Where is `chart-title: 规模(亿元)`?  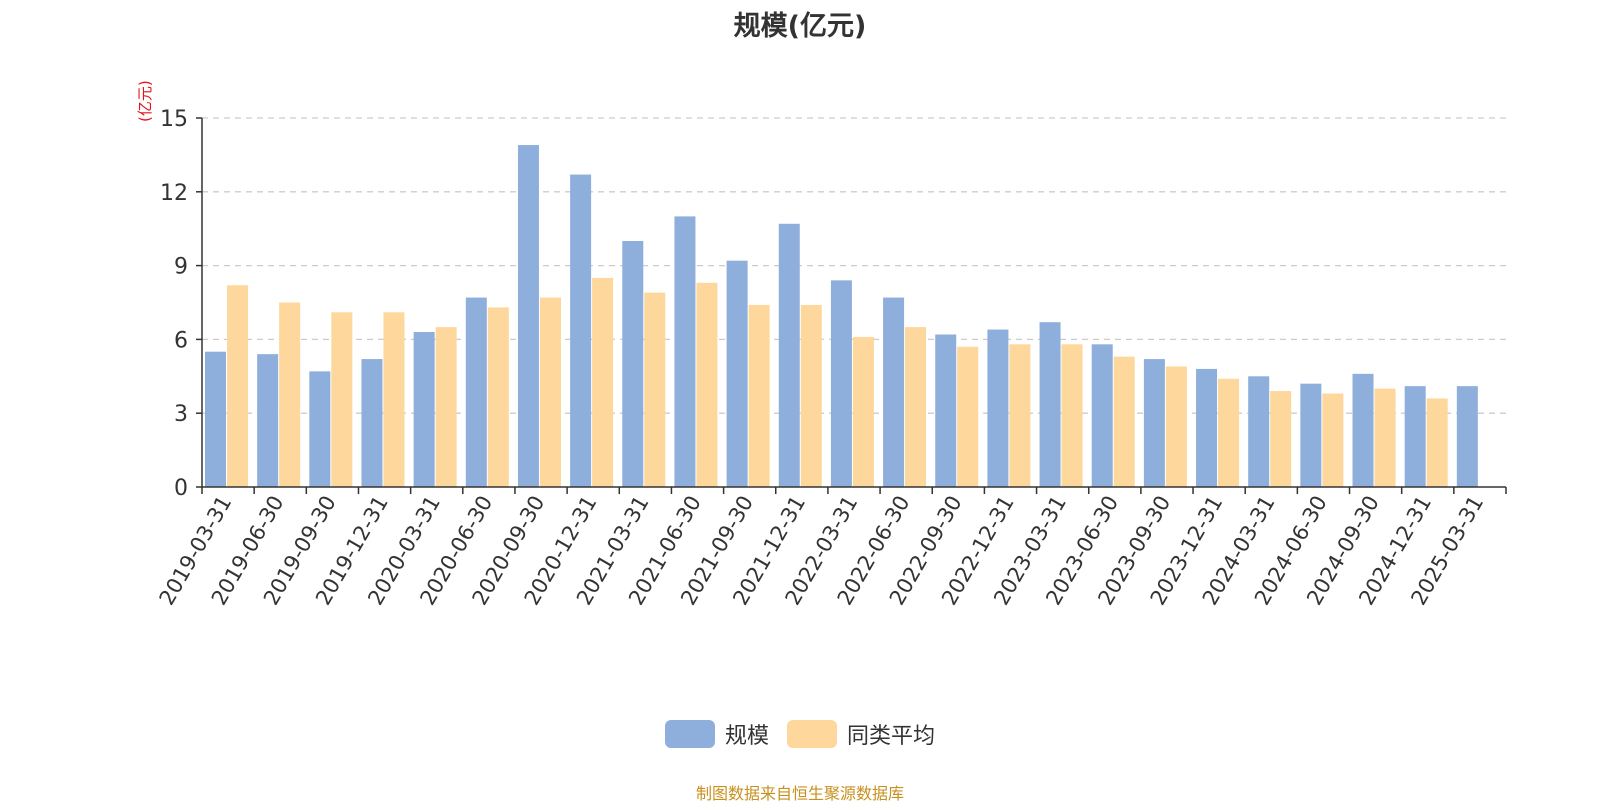
chart-title: 规模(亿元) is located at coordinates (800, 26).